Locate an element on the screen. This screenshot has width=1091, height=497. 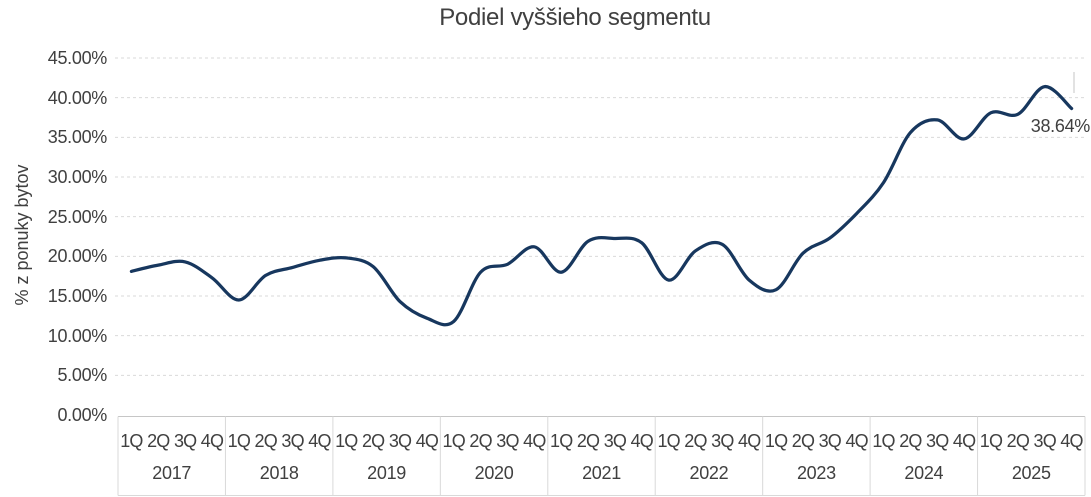
y-tick-label: 25.00% is located at coordinates (77, 216).